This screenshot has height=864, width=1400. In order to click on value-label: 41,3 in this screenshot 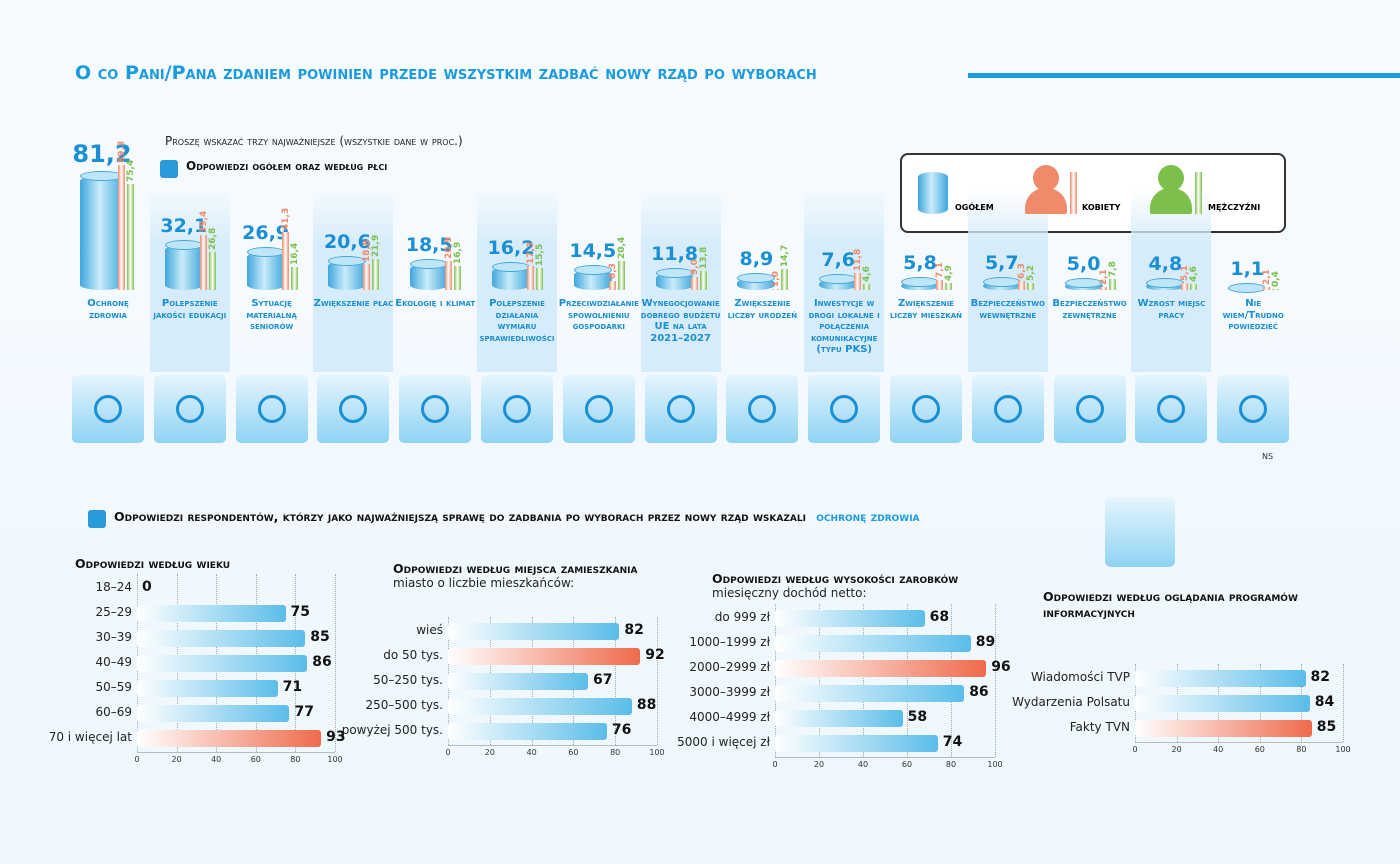, I will do `click(285, 219)`.